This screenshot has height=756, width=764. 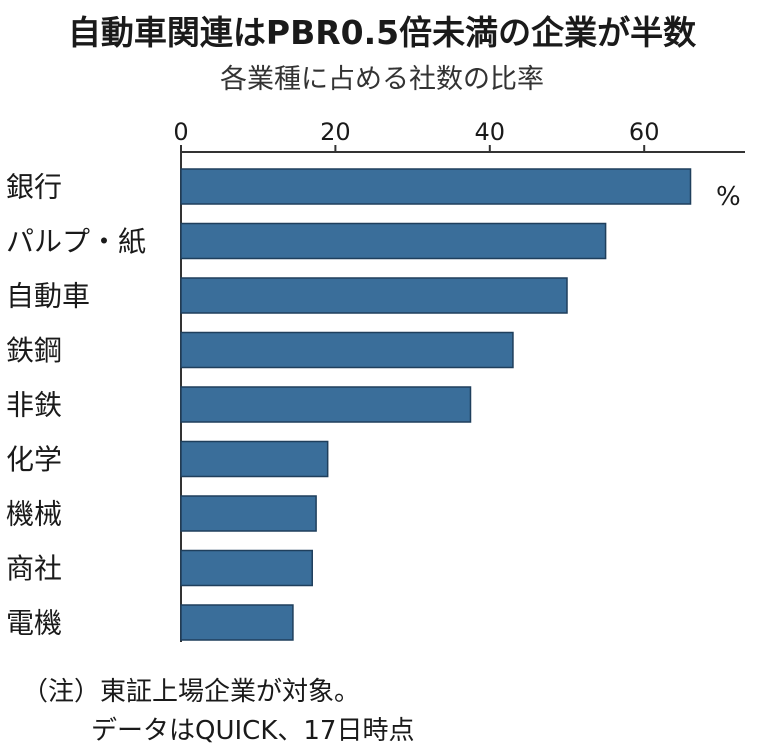 What do you see at coordinates (34, 623) in the screenshot?
I see `category-label: 電機` at bounding box center [34, 623].